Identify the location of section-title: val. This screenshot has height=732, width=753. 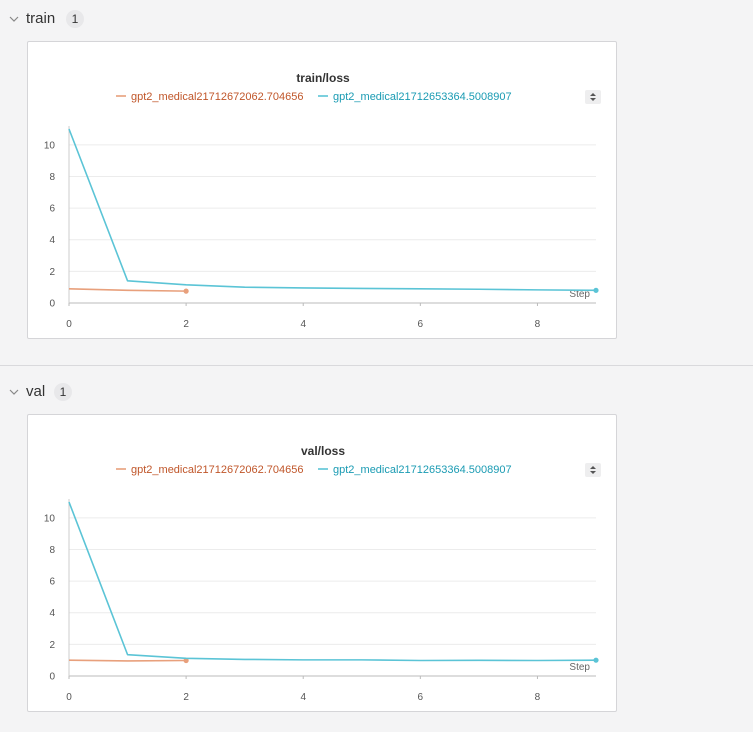
(36, 391).